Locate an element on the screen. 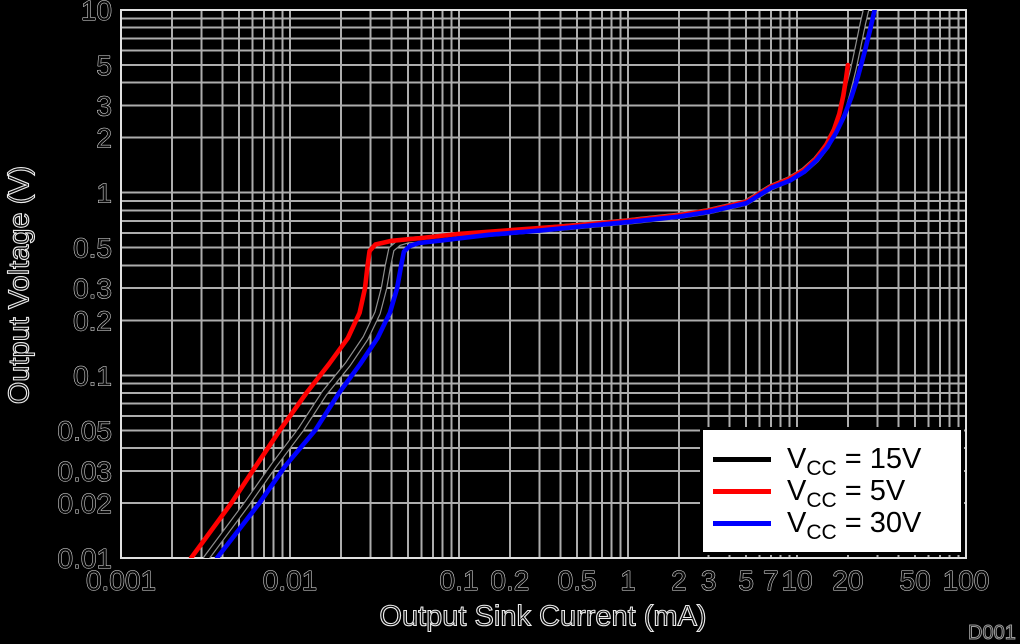 This screenshot has height=644, width=1020. y-axis-title: Output Voltage (V) is located at coordinates (19, 285).